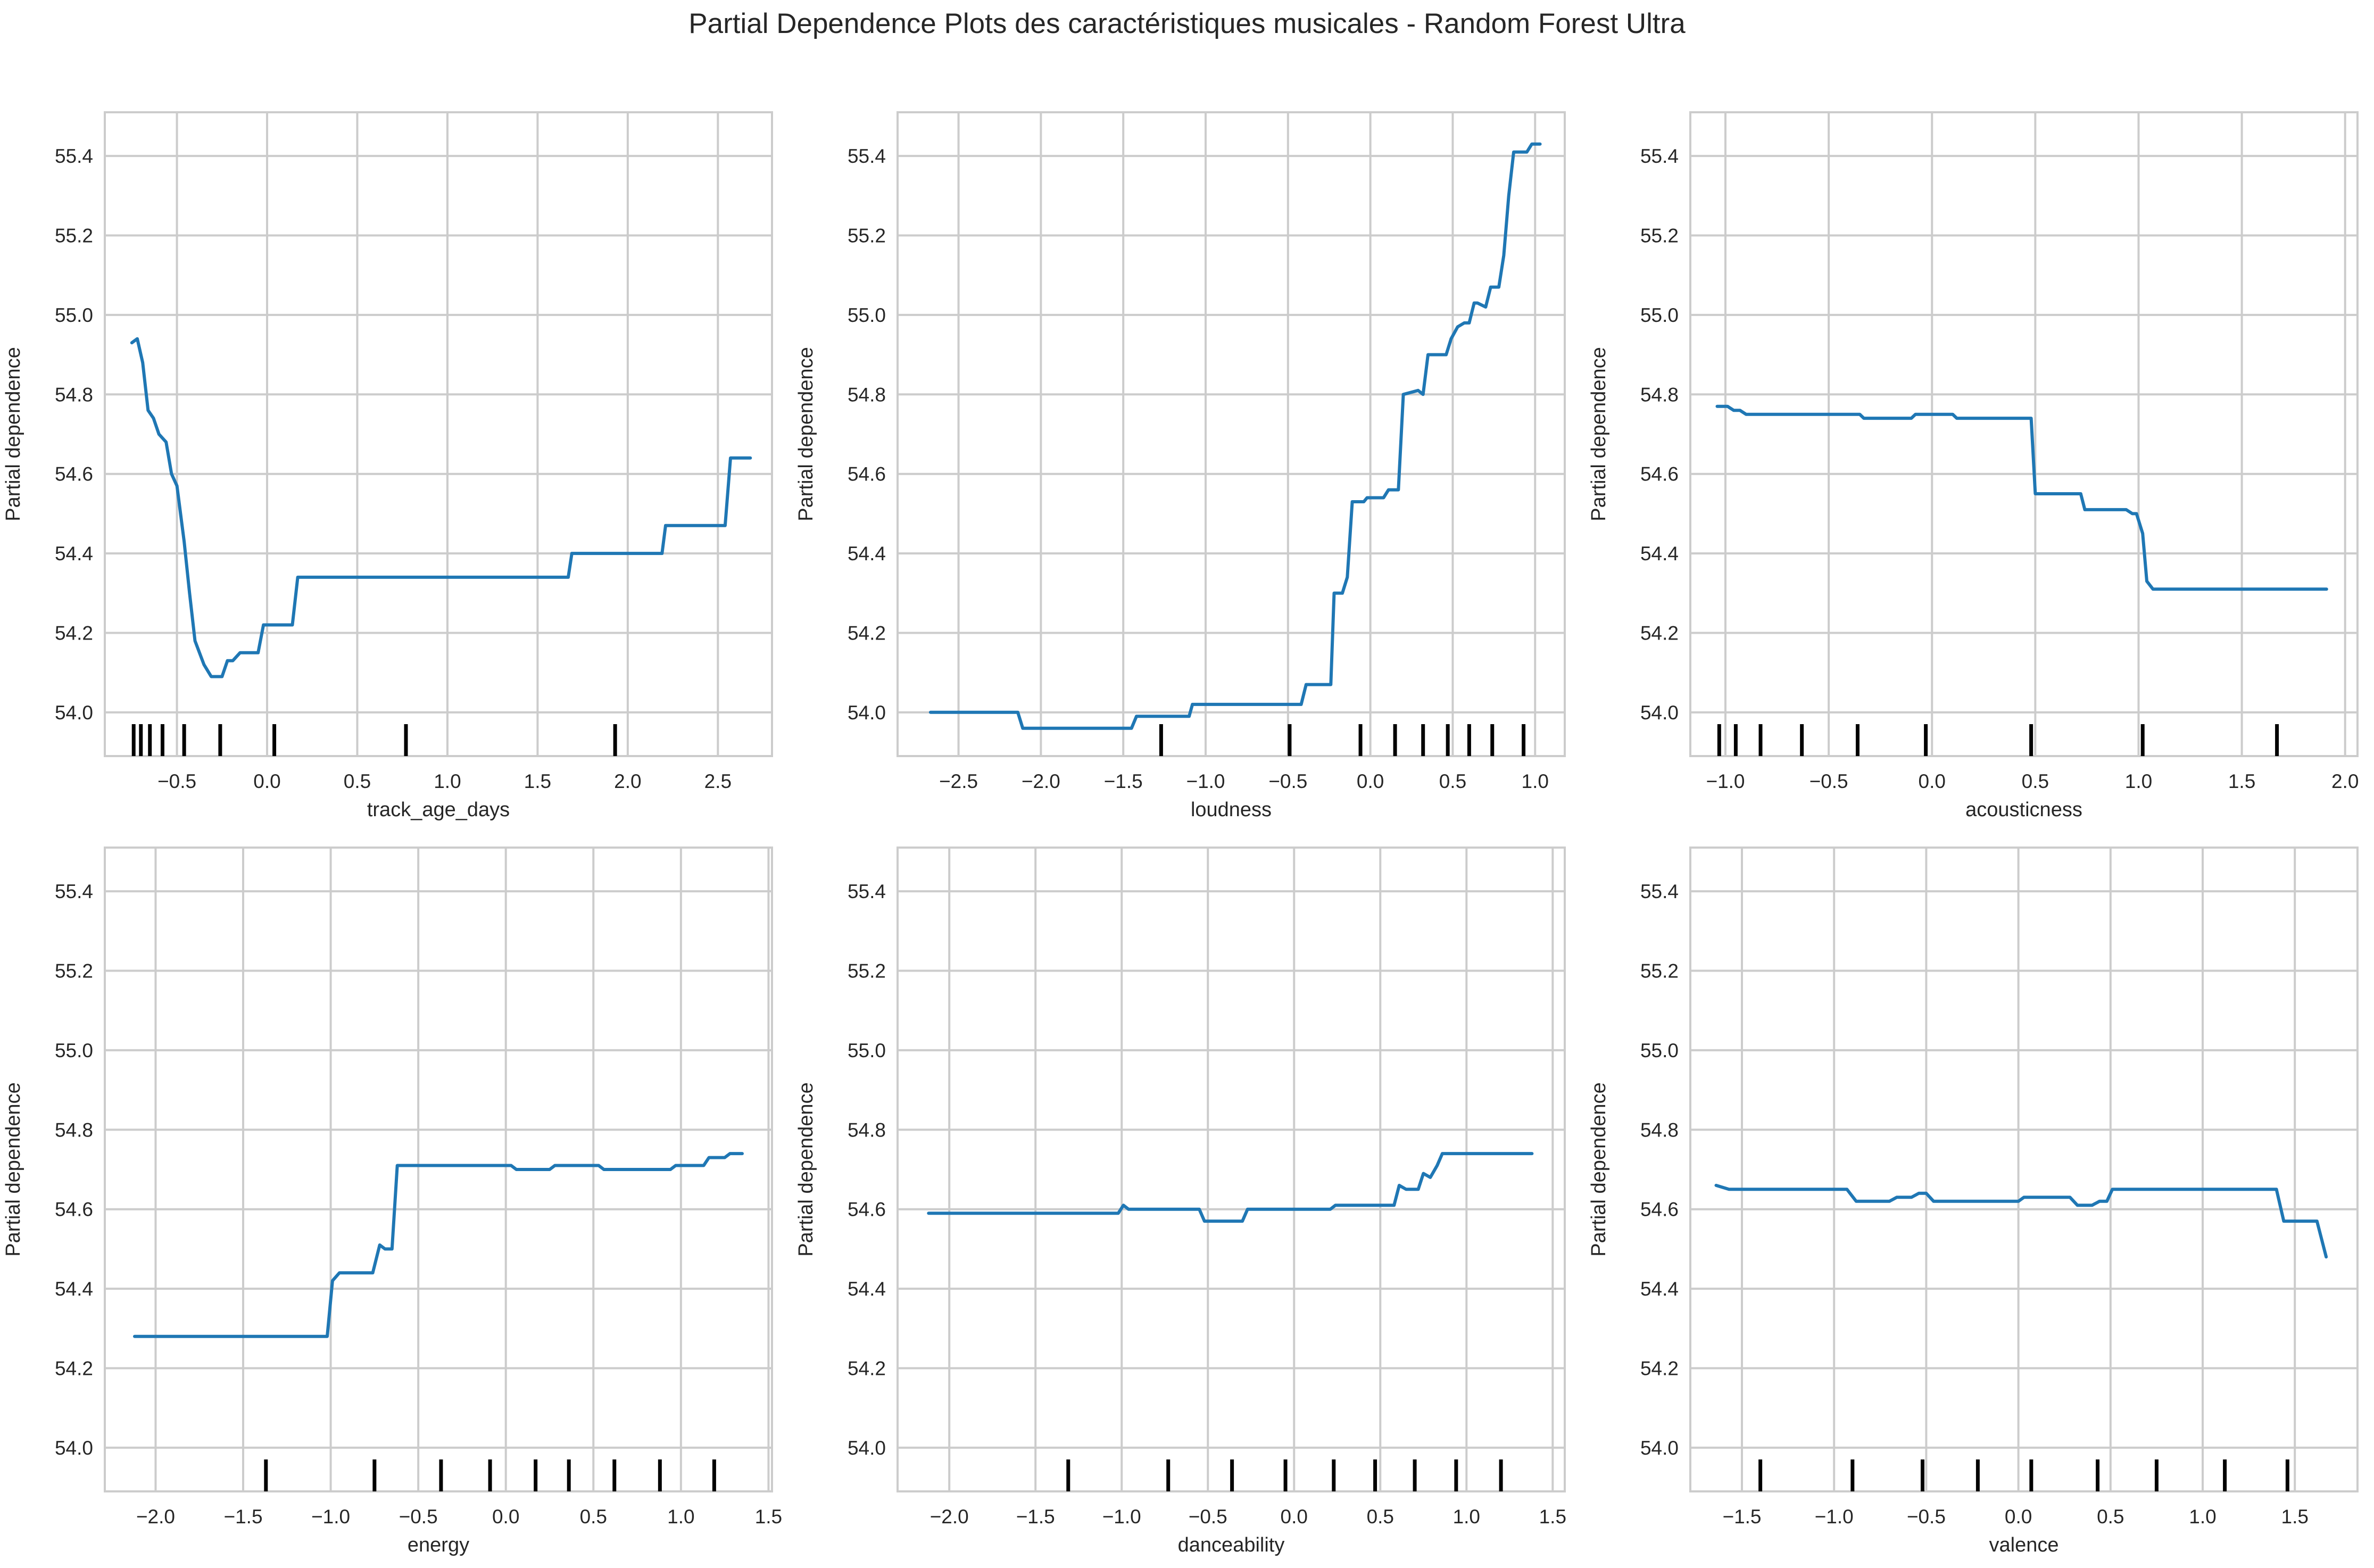 This screenshot has width=2374, height=1568. I want to click on x-axis-label: energy, so click(438, 1545).